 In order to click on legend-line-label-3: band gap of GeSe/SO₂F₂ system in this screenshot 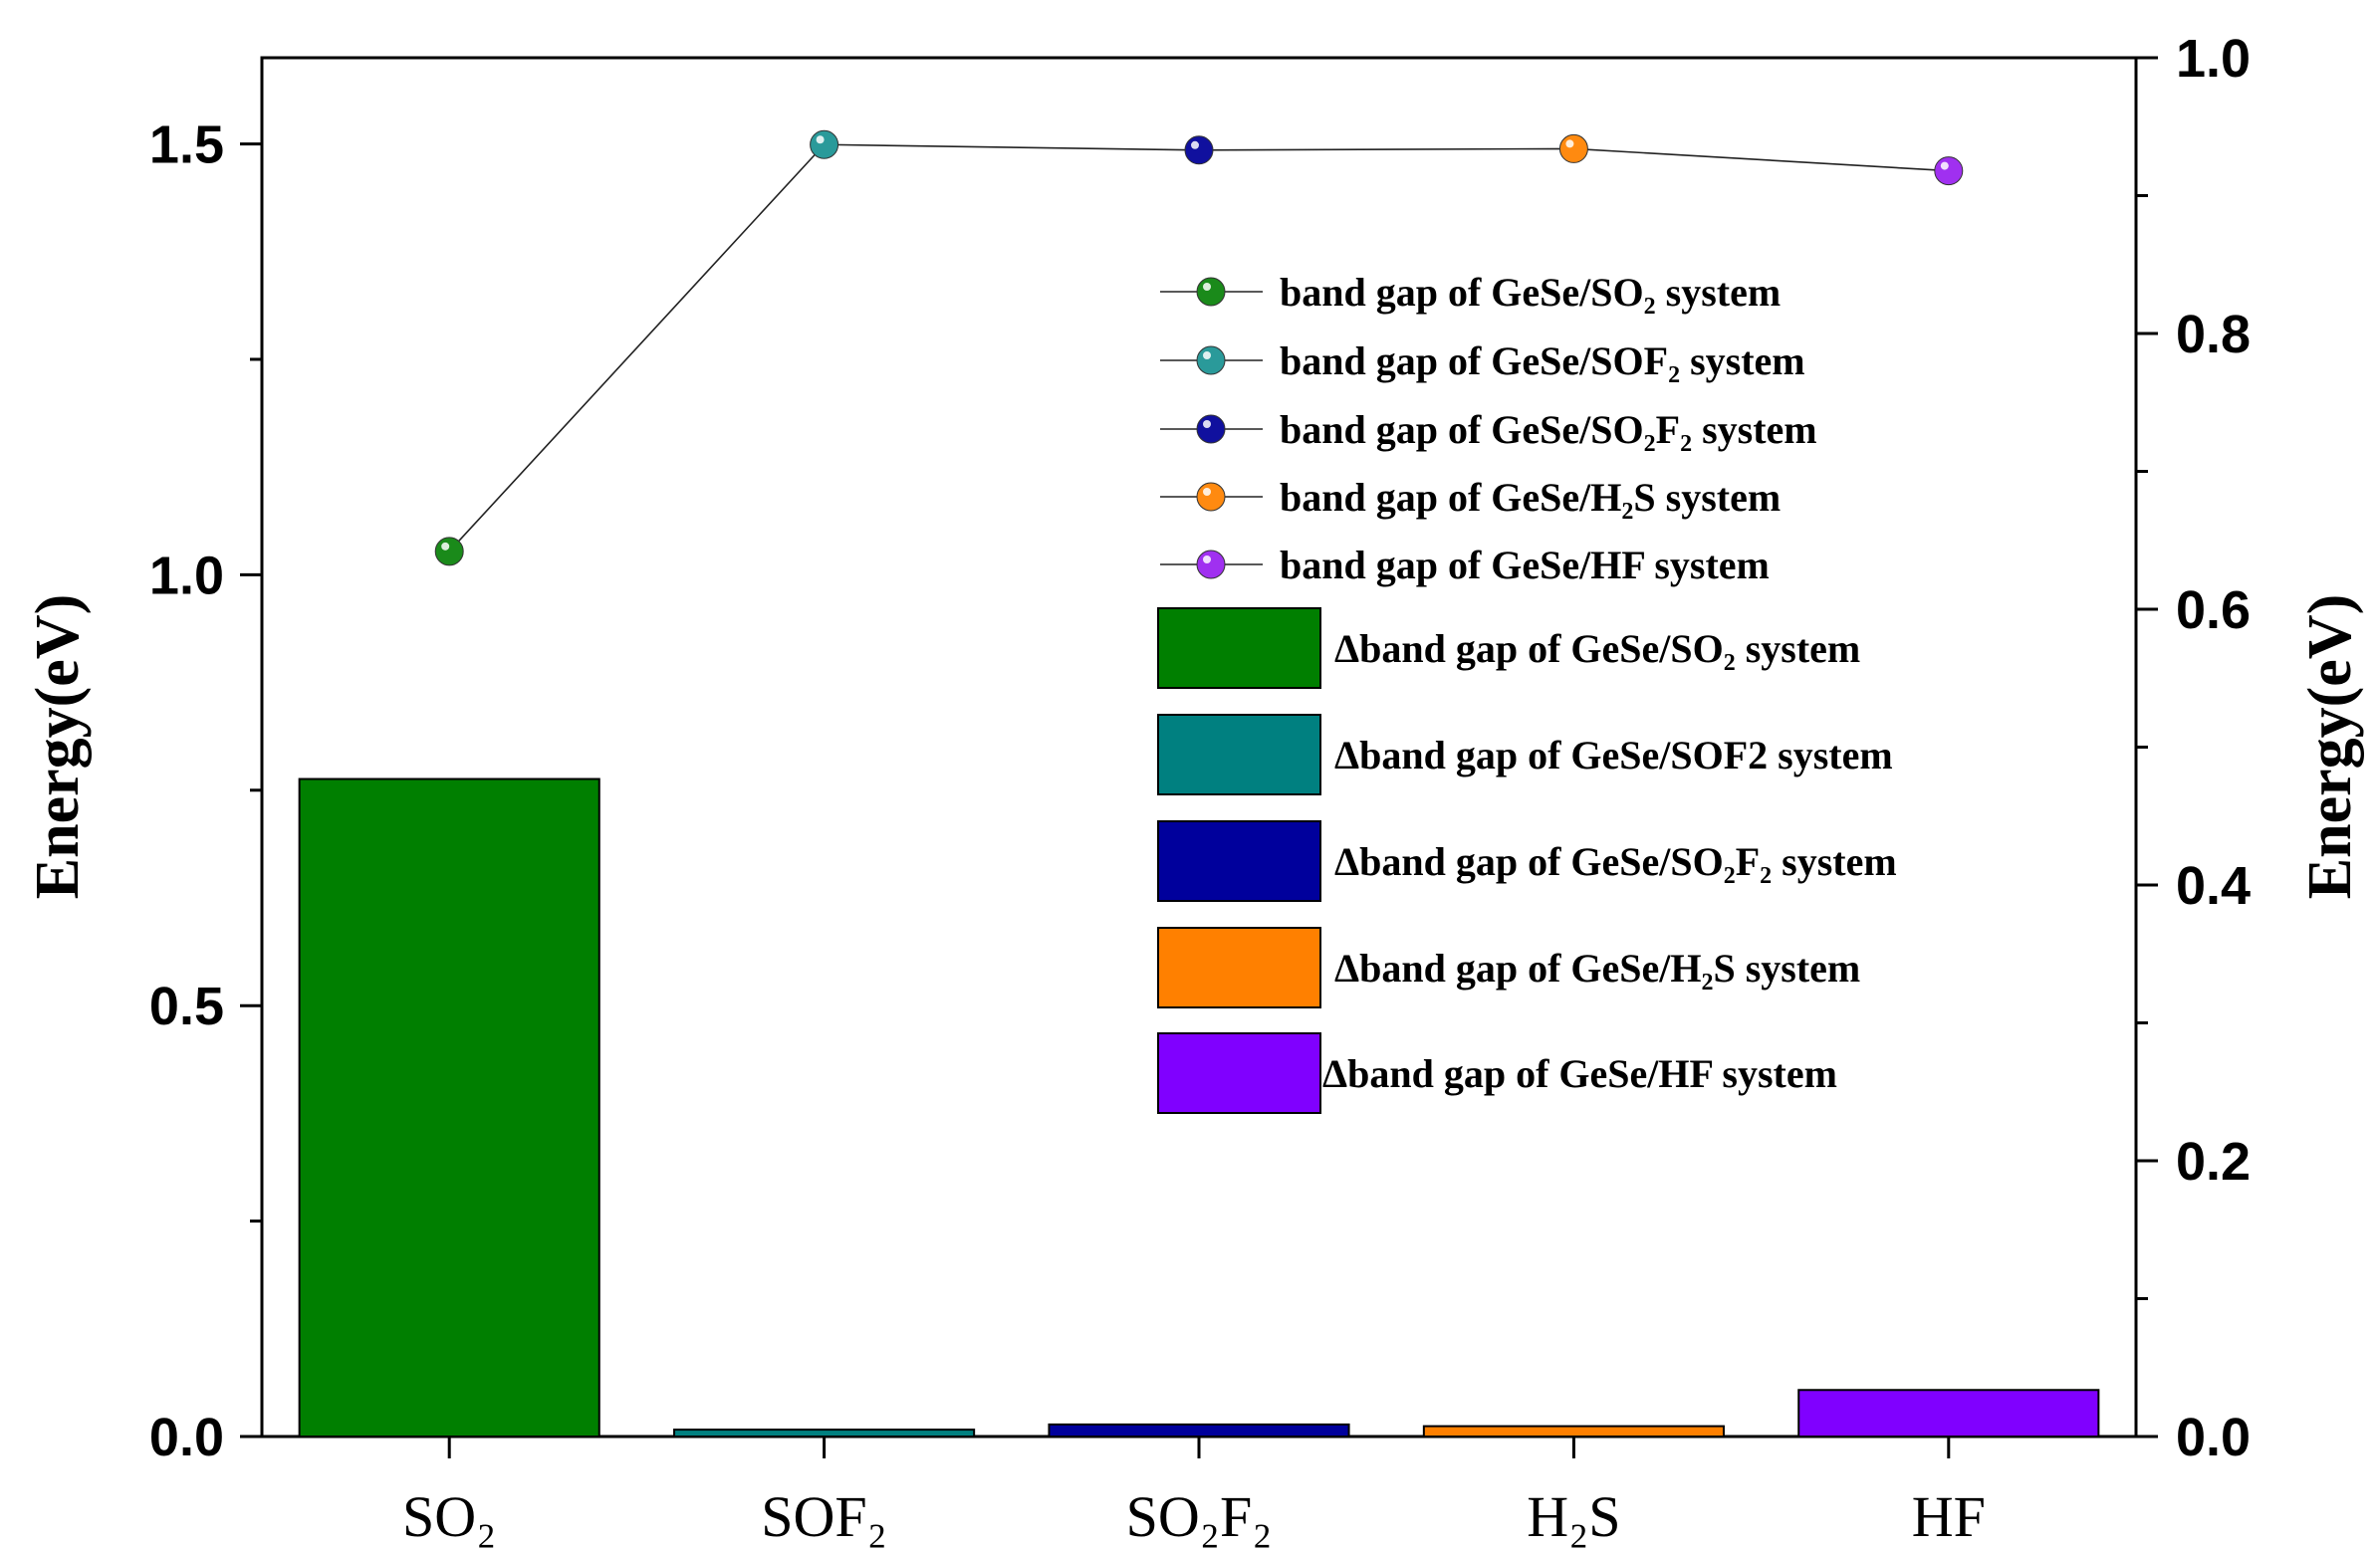, I will do `click(1548, 429)`.